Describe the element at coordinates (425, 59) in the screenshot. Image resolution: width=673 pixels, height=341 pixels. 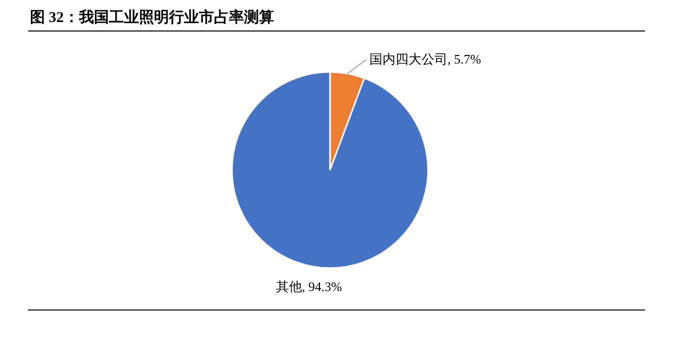
I see `slice-label: 国内四大公司, 5.7%` at that location.